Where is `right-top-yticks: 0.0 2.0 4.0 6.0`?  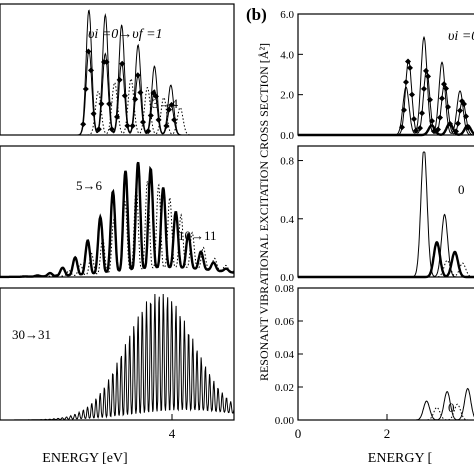 right-top-yticks: 0.0 2.0 4.0 6.0 is located at coordinates (291, 75).